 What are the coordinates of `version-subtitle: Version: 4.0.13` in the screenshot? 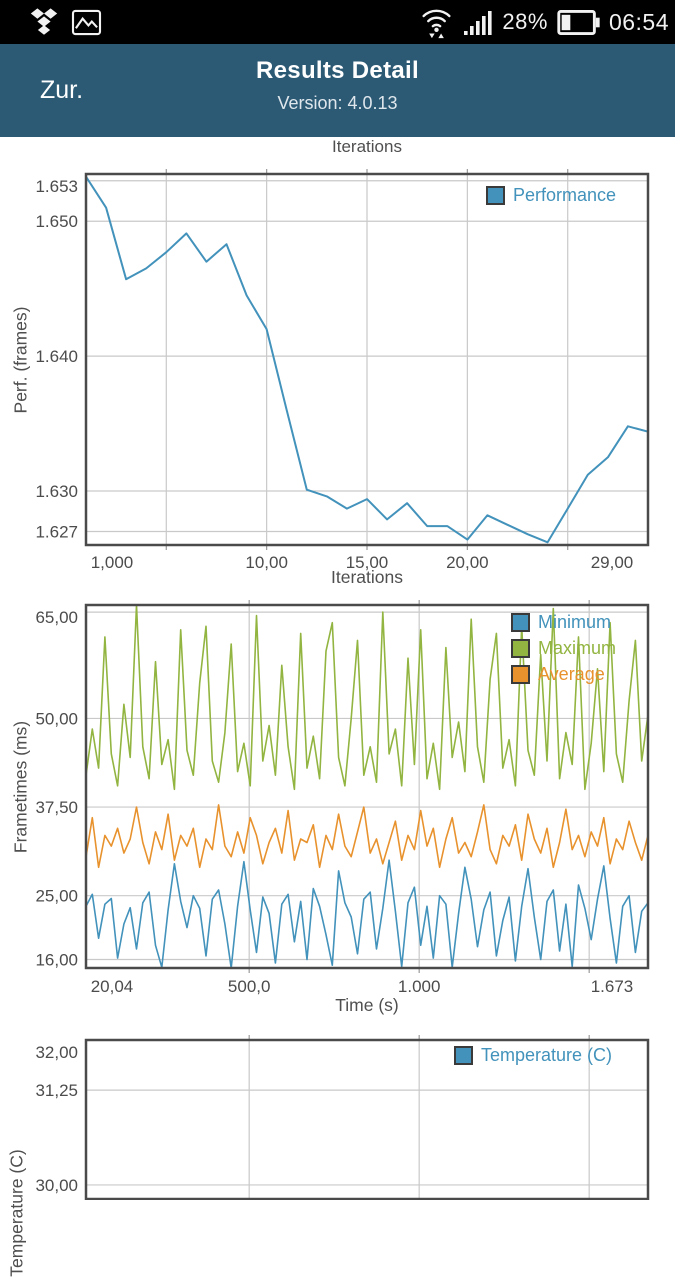 It's located at (337, 103).